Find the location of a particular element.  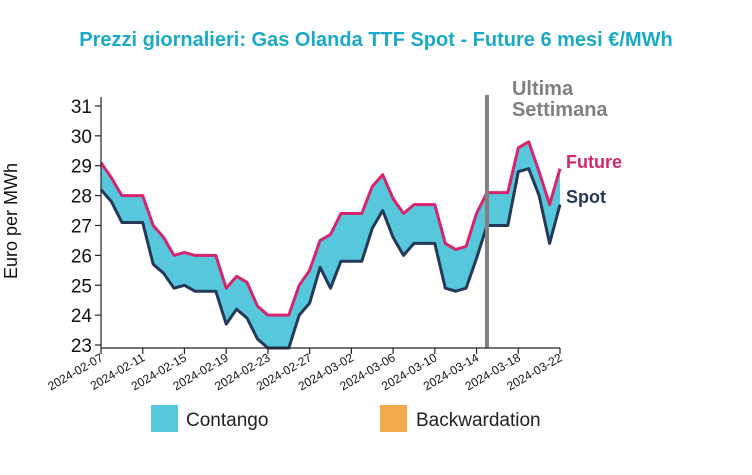

legend-swatch-backwardation is located at coordinates (393, 418).